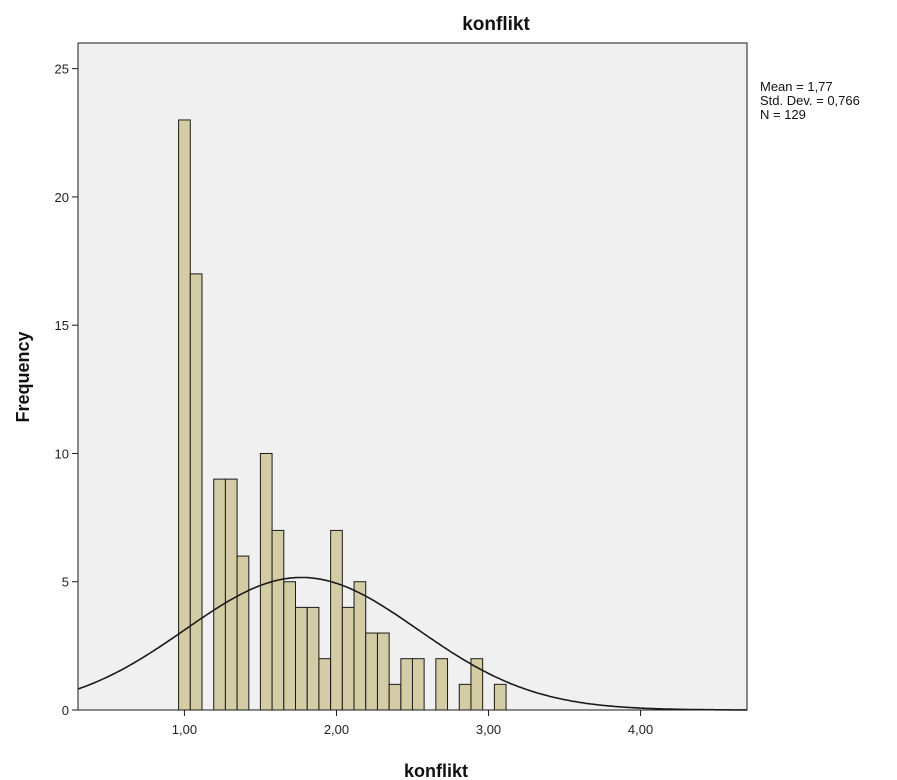 The image size is (897, 780). Describe the element at coordinates (184, 729) in the screenshot. I see `x-tick-label: 1,00` at that location.